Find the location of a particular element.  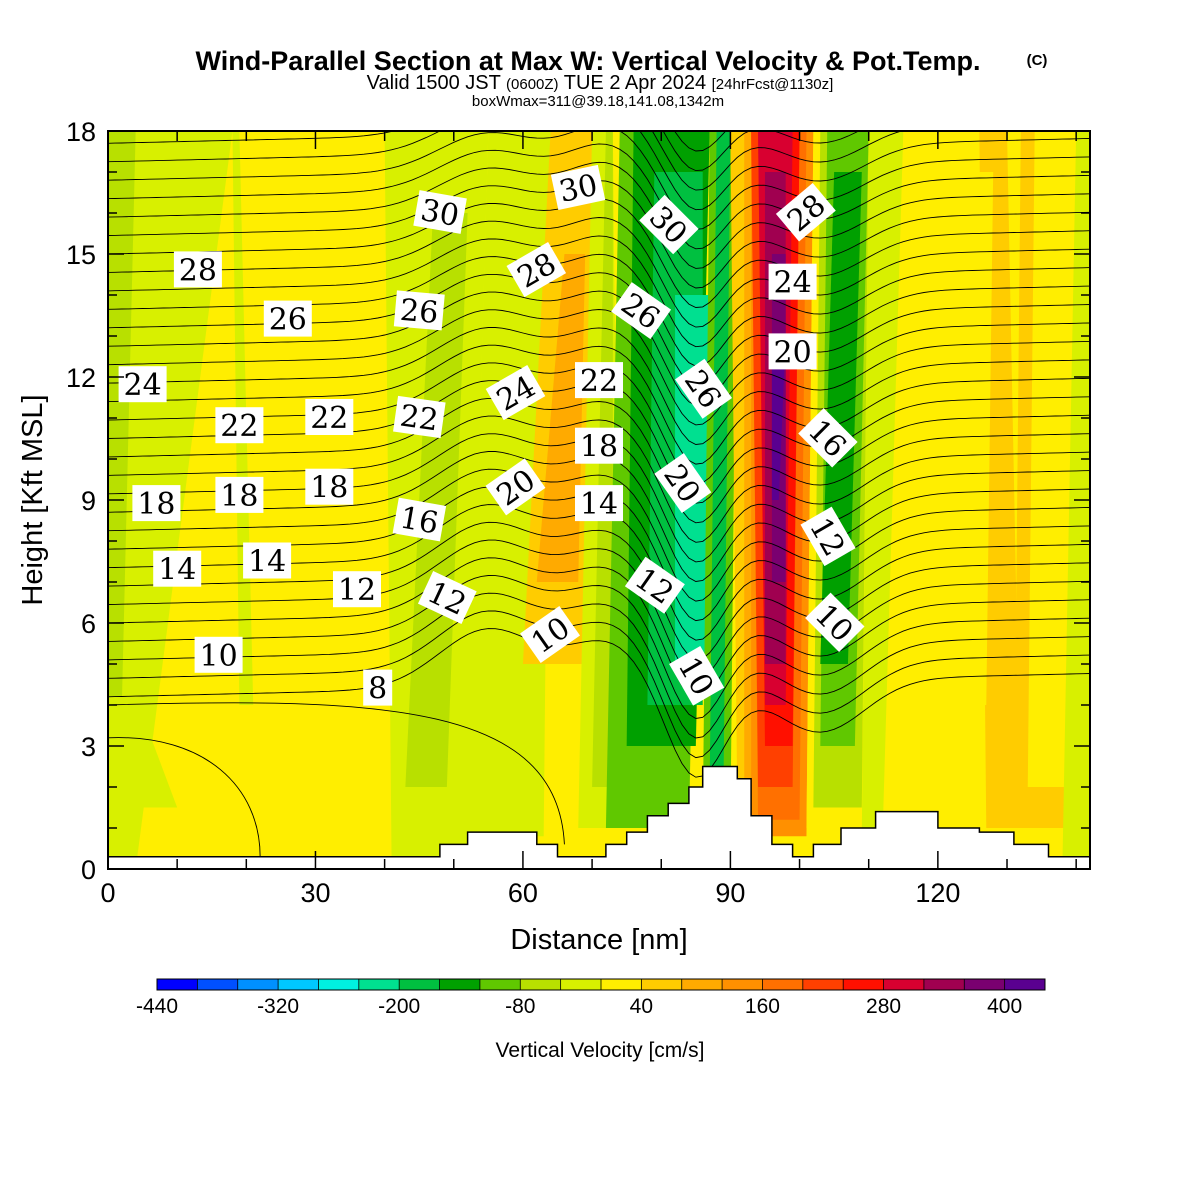

theta-label-text: 10 is located at coordinates (219, 656).